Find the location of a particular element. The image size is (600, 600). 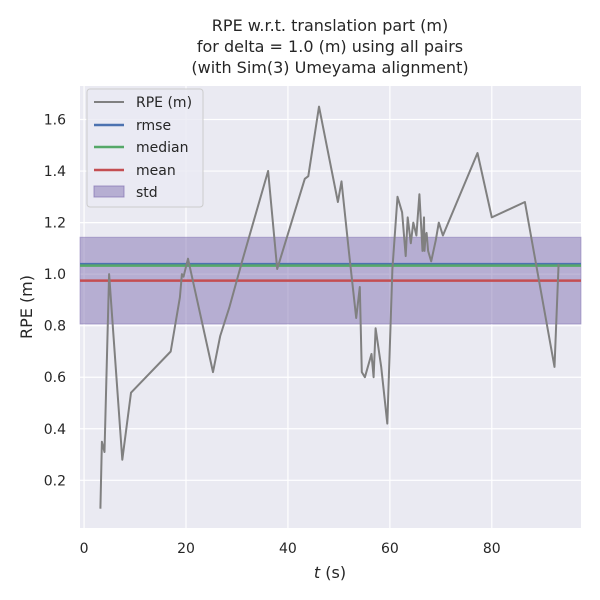

y-tick-label: 1.0 is located at coordinates (55, 275).